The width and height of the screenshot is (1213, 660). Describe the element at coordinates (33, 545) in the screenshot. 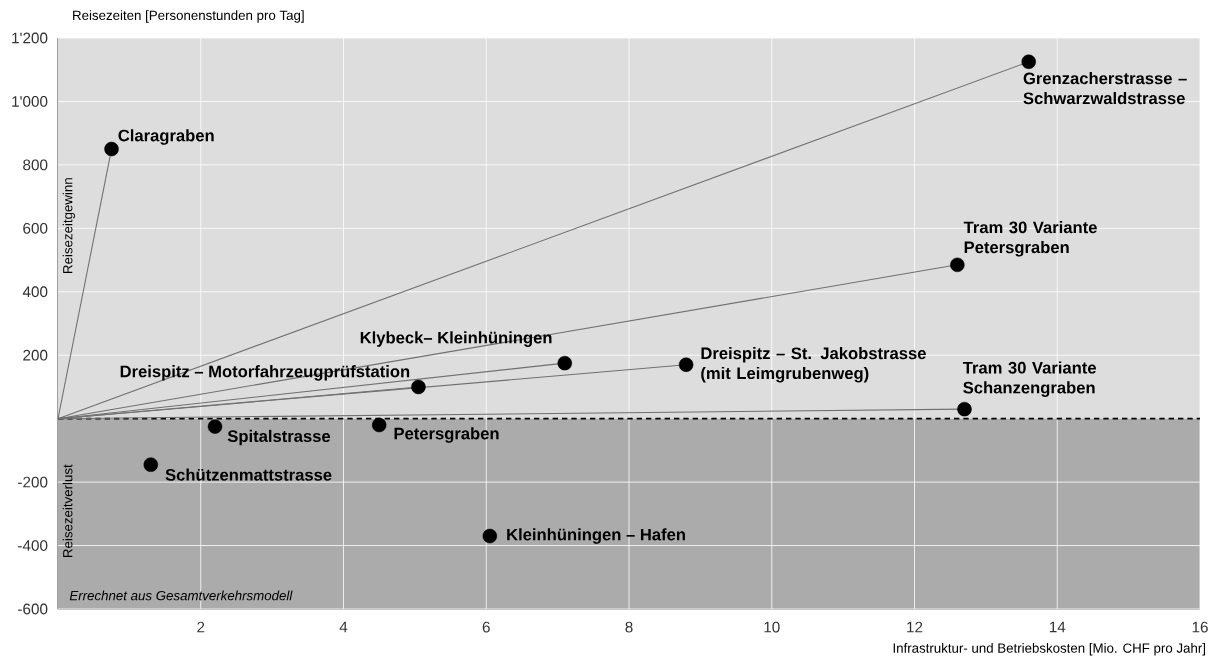

I see `y-tick-label: -400` at that location.